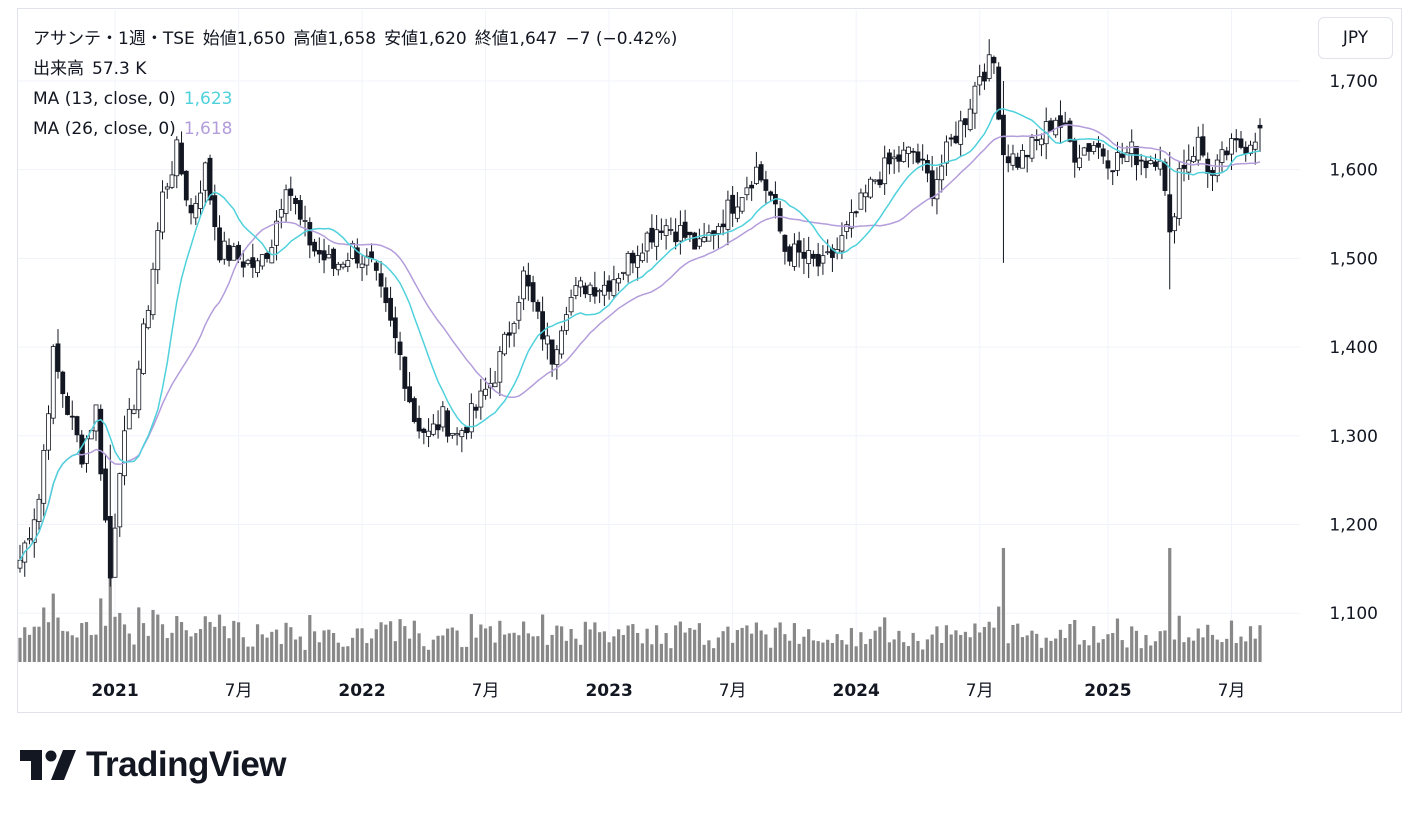 The image size is (1420, 818). What do you see at coordinates (208, 99) in the screenshot?
I see `ma13-value: 1,623` at bounding box center [208, 99].